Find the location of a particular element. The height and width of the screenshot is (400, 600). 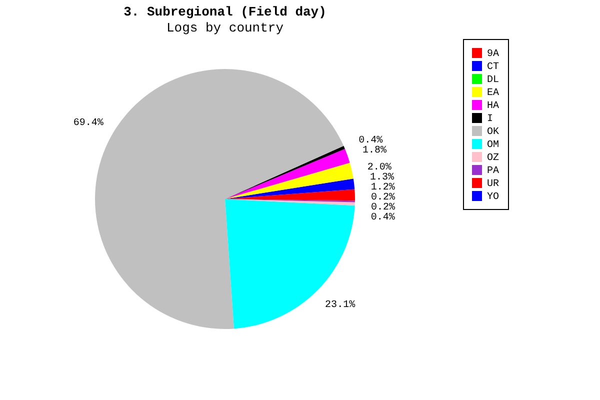

legend-label: YO is located at coordinates (493, 197).